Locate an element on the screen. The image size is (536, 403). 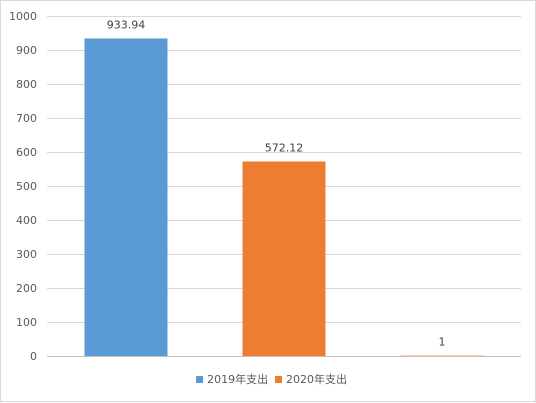
y-tick-label: 900 is located at coordinates (26, 50).